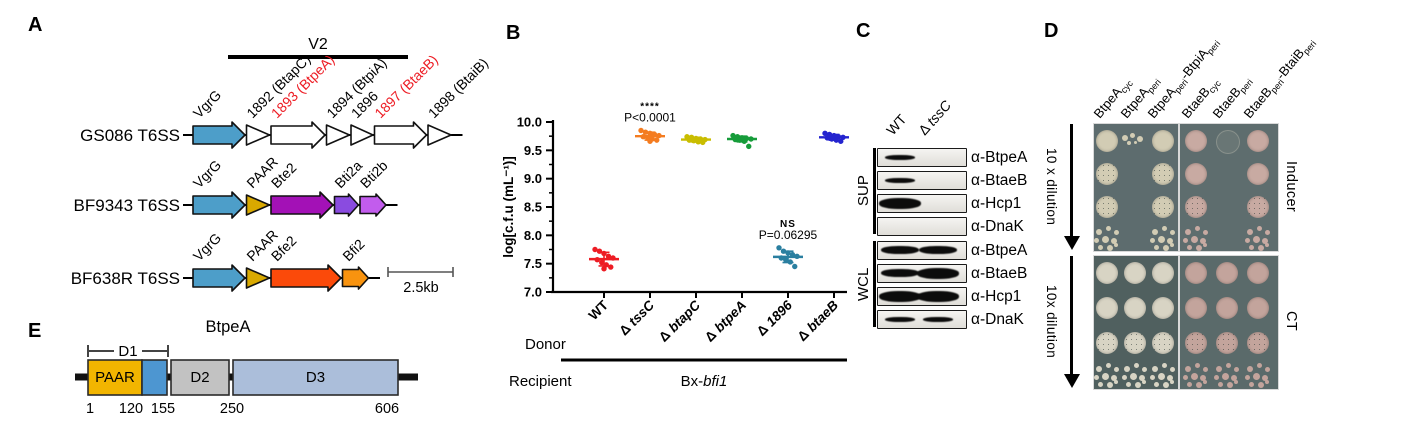 This screenshot has width=1402, height=423. Describe the element at coordinates (130, 135) in the screenshot. I see `strain-name: GS086 T6SS` at that location.